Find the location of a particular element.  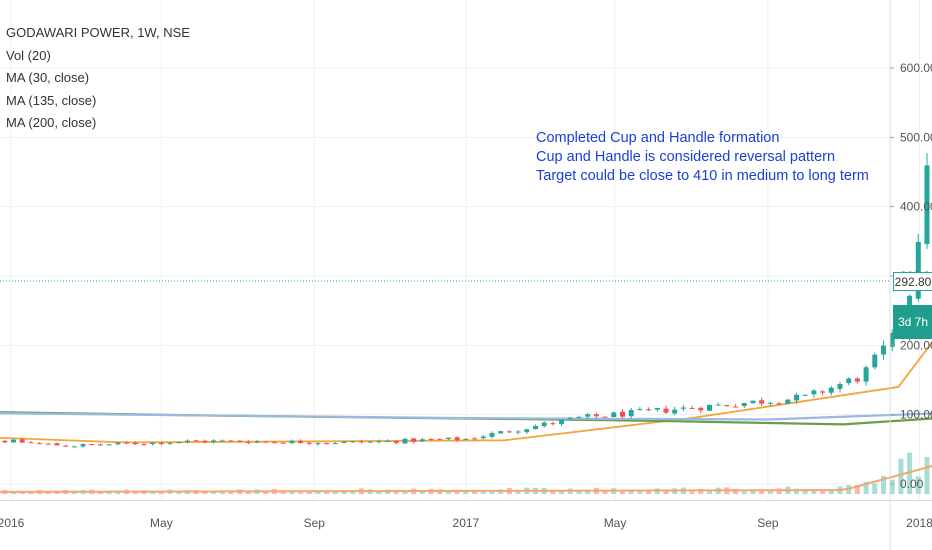

x-tick-label: 2016 is located at coordinates (12, 523).